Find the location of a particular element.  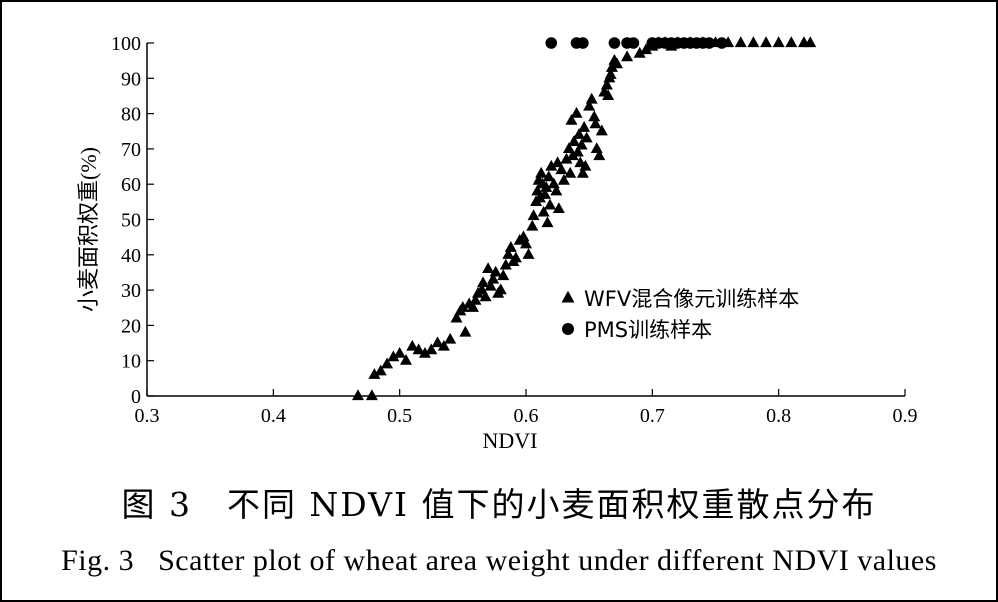

y-tick-label: 50 is located at coordinates (131, 221).